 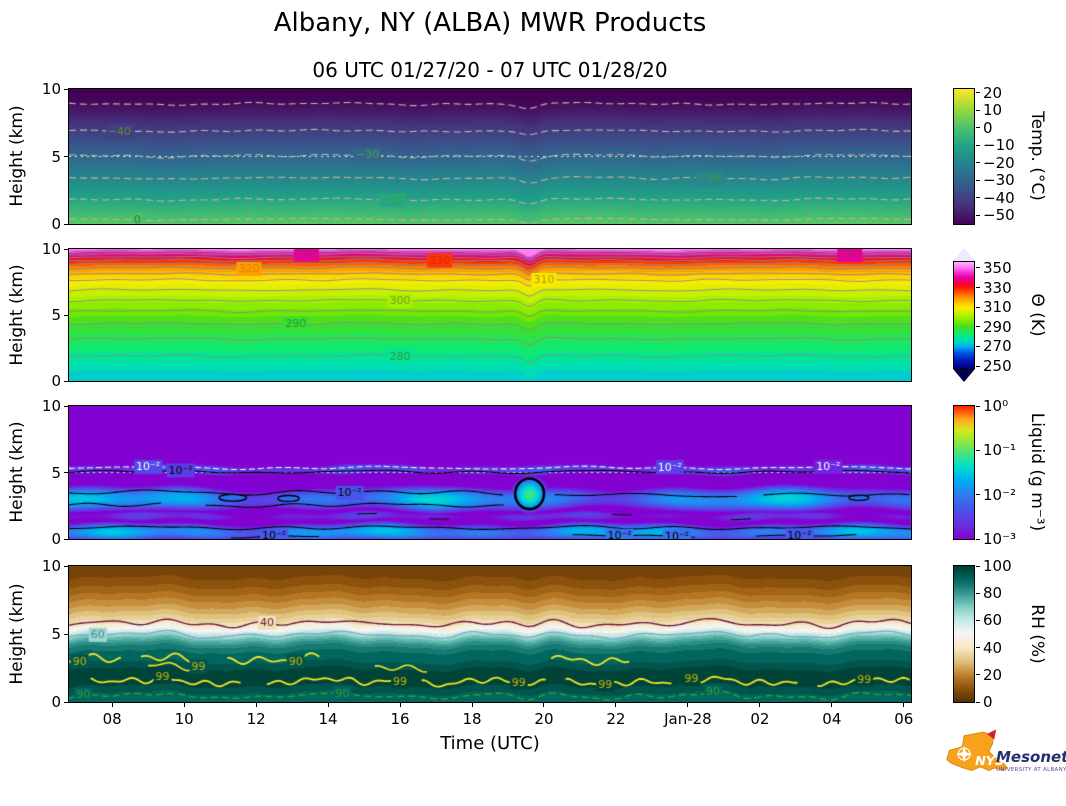 I want to click on colorbar-tick-label: 0, so click(x=988, y=127).